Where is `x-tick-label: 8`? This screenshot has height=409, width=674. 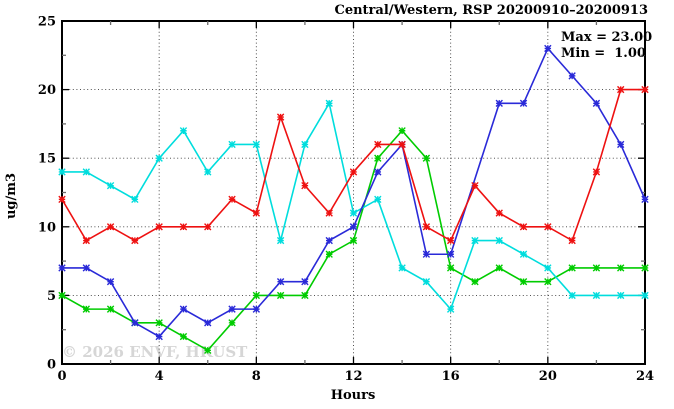
x-tick-label: 8 is located at coordinates (256, 376).